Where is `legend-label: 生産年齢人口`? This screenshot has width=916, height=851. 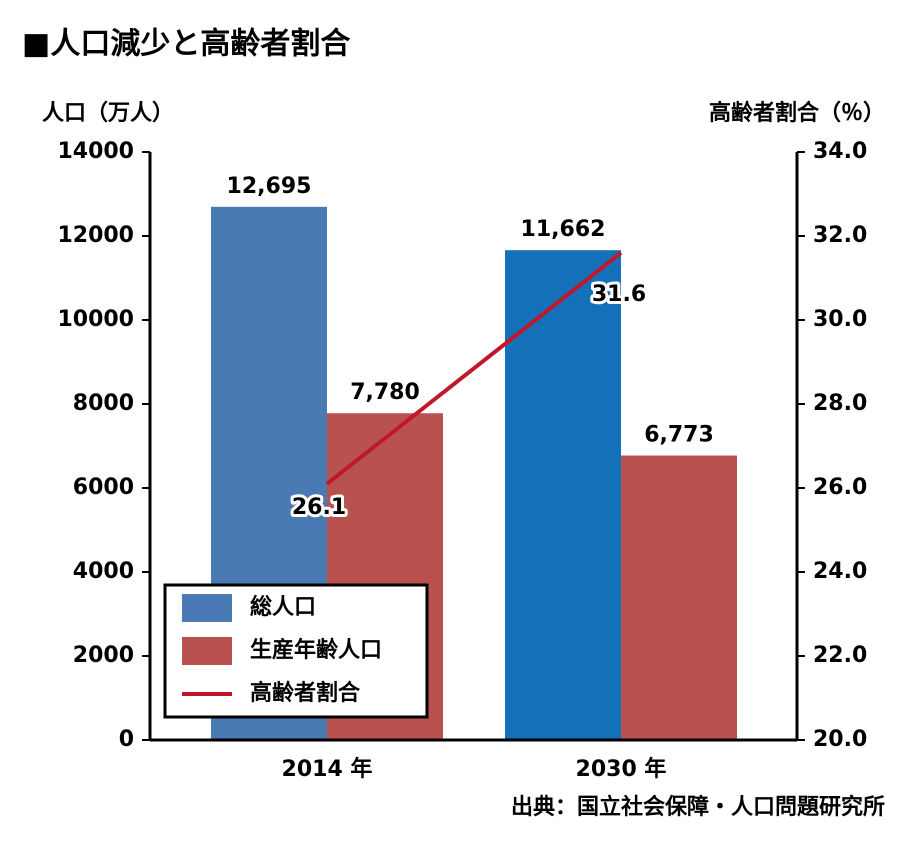 legend-label: 生産年齢人口 is located at coordinates (316, 650).